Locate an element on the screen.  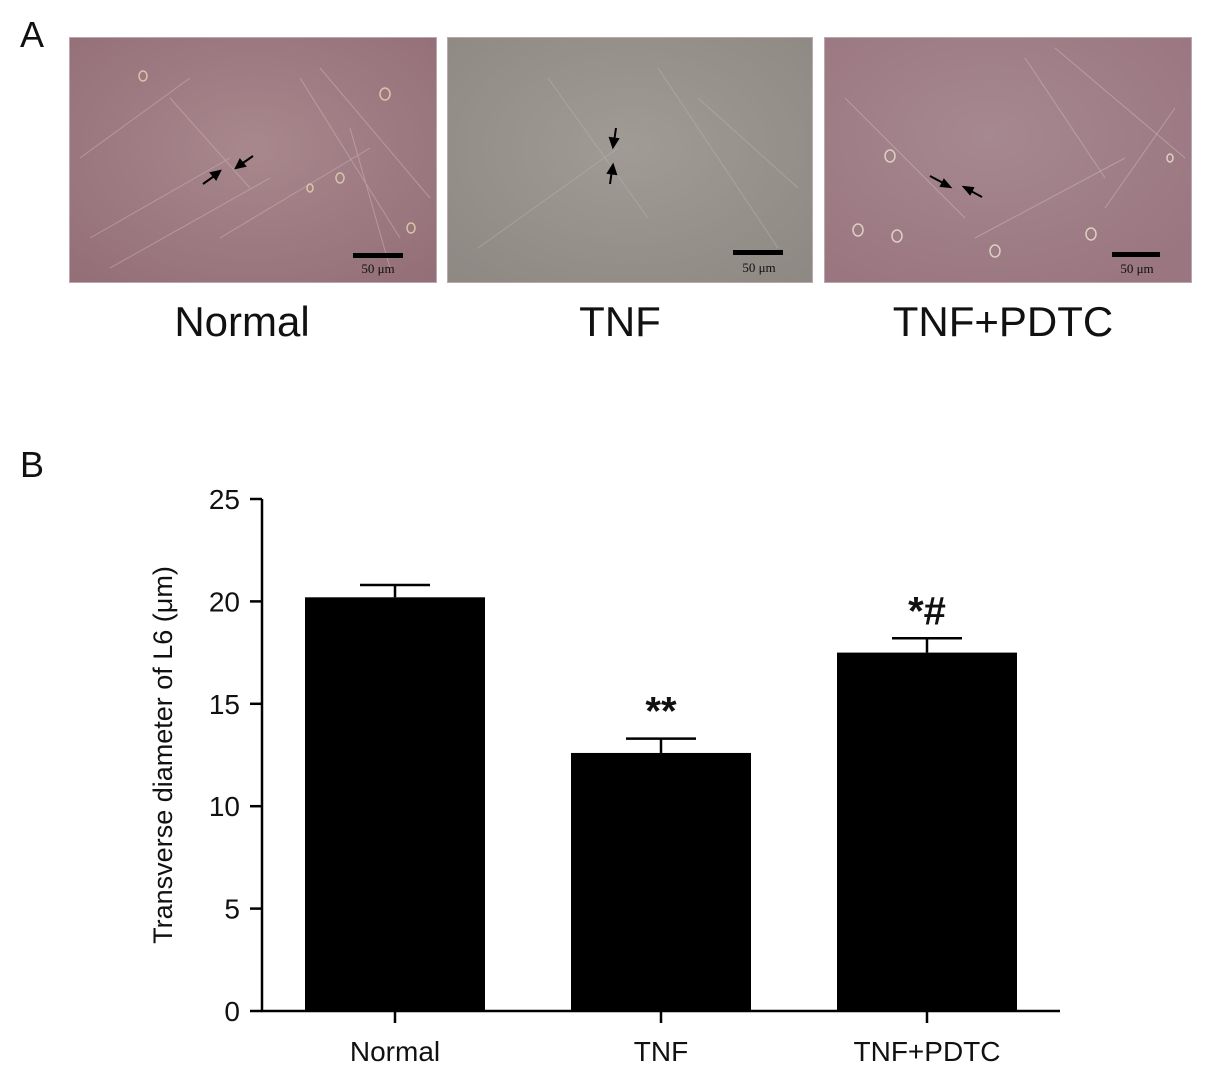
micrograph-tnf-pdtc is located at coordinates (1008, 160).